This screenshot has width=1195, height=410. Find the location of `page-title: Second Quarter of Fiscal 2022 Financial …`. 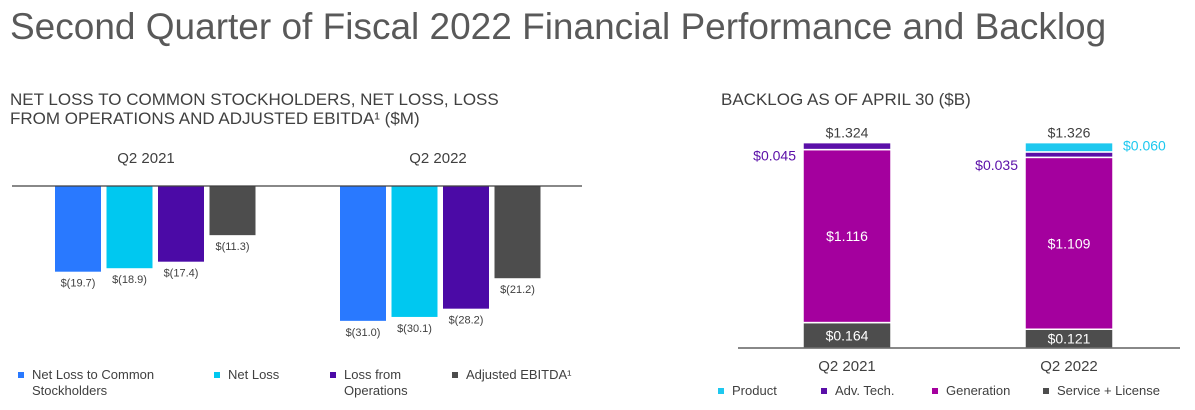

page-title: Second Quarter of Fiscal 2022 Financial … is located at coordinates (558, 26).